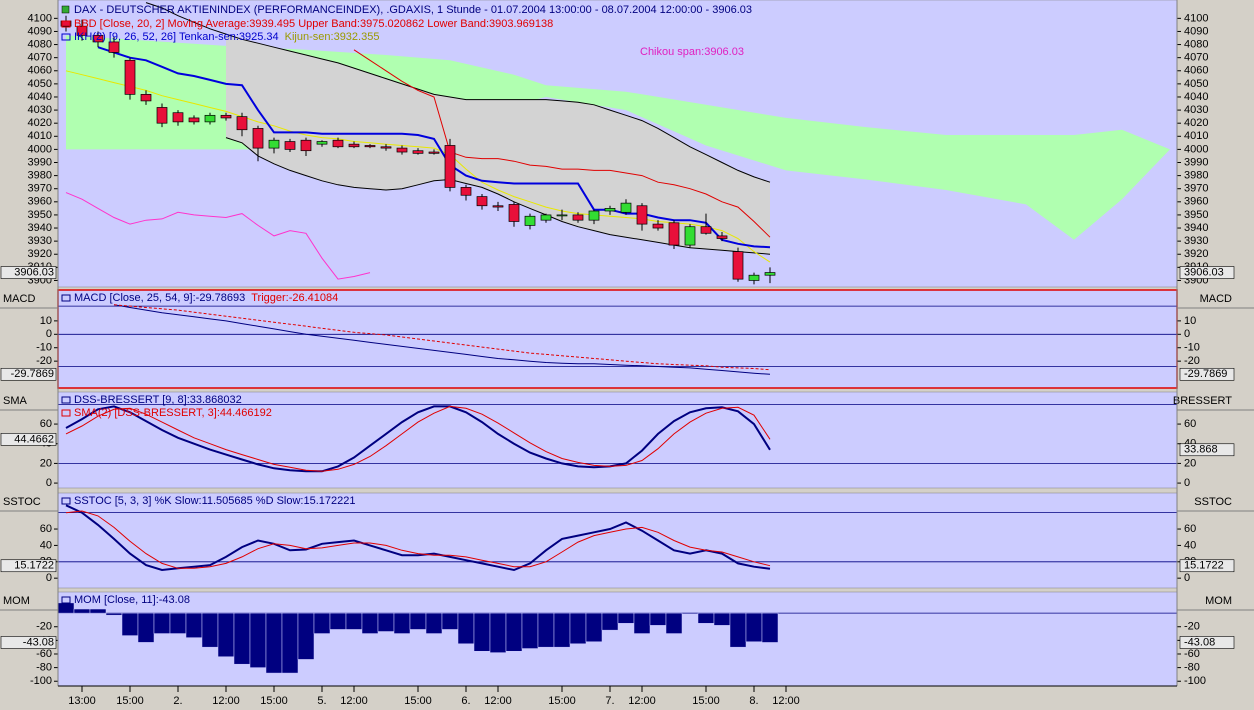  What do you see at coordinates (158, 400) in the screenshot?
I see `legend-label: DSS-BRESSERT [9, 8]:33.868032` at bounding box center [158, 400].